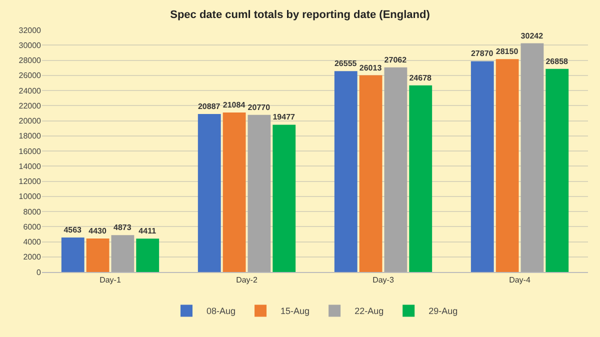 This screenshot has height=337, width=600. What do you see at coordinates (32, 257) in the screenshot?
I see `y-tick-label: 2000` at bounding box center [32, 257].